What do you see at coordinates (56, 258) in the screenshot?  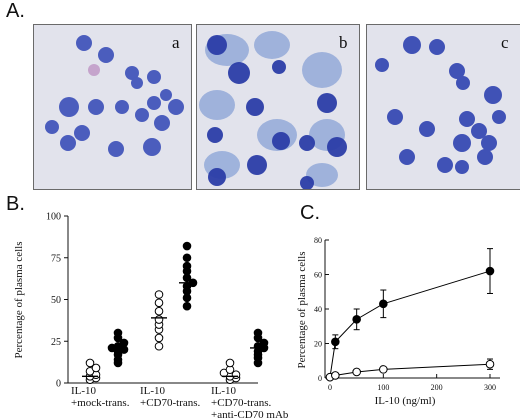 I see `y-tick-label-b: 75` at bounding box center [56, 258].